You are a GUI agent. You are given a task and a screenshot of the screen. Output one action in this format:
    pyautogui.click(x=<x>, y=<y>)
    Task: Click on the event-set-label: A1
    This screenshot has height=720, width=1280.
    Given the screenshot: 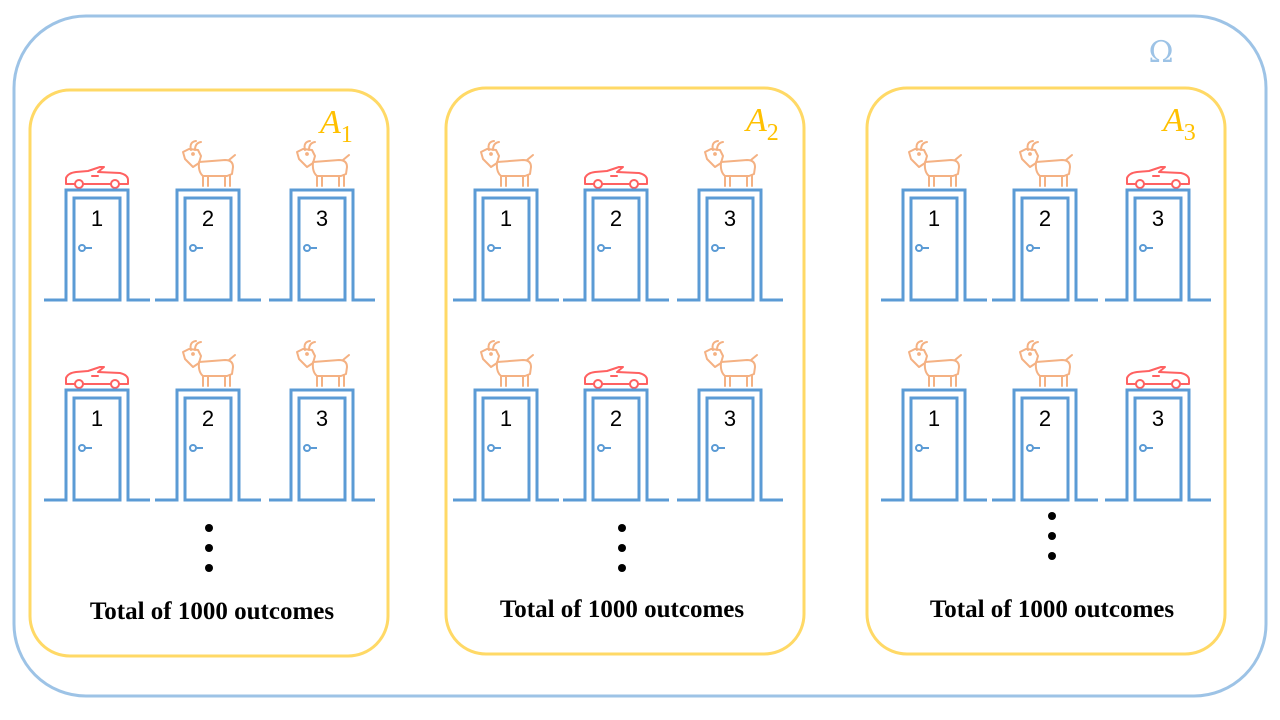 What is the action you would take?
    pyautogui.click(x=335, y=126)
    